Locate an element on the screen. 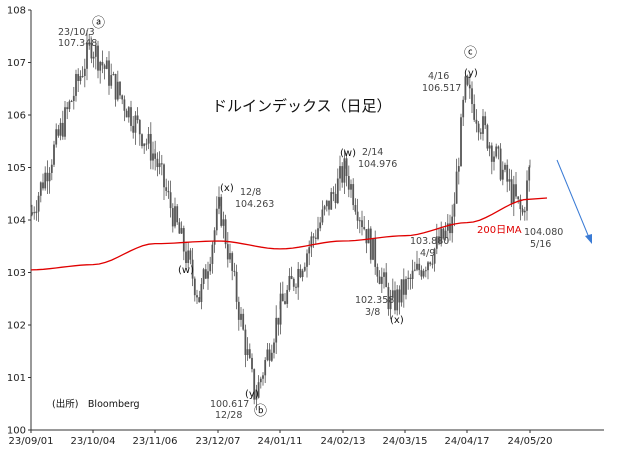 This screenshot has width=618, height=456. annotation-value: 100.617 is located at coordinates (229, 404).